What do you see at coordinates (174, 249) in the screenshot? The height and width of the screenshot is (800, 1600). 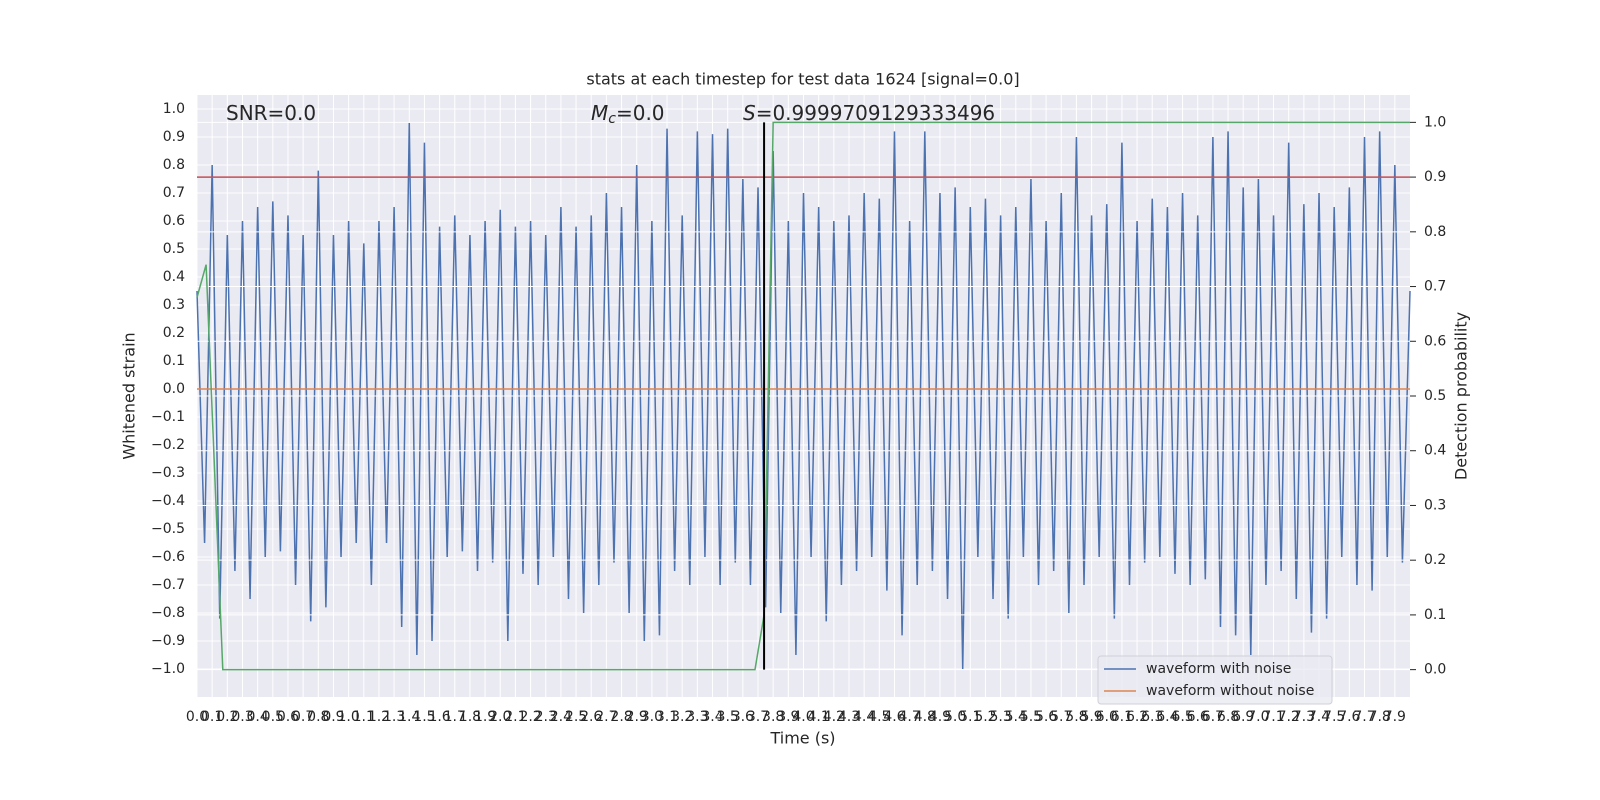 I see `y-tick-label: 0.5` at bounding box center [174, 249].